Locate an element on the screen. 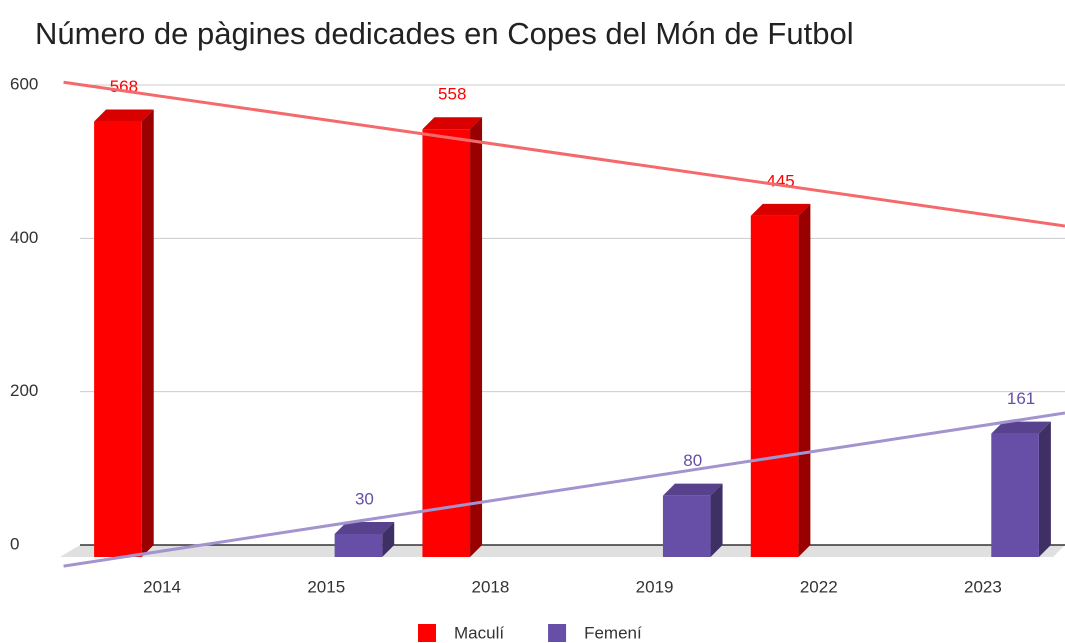 The width and height of the screenshot is (1065, 643). x-tick-label: 2019 is located at coordinates (655, 586).